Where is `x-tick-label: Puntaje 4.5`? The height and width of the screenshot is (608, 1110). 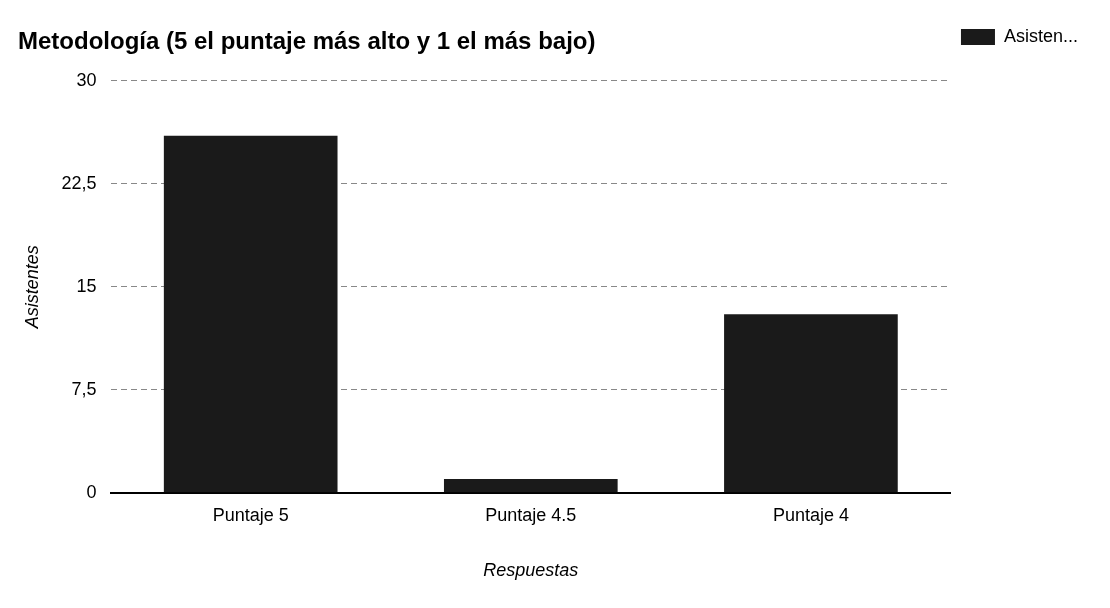
x-tick-label: Puntaje 4.5 is located at coordinates (531, 514).